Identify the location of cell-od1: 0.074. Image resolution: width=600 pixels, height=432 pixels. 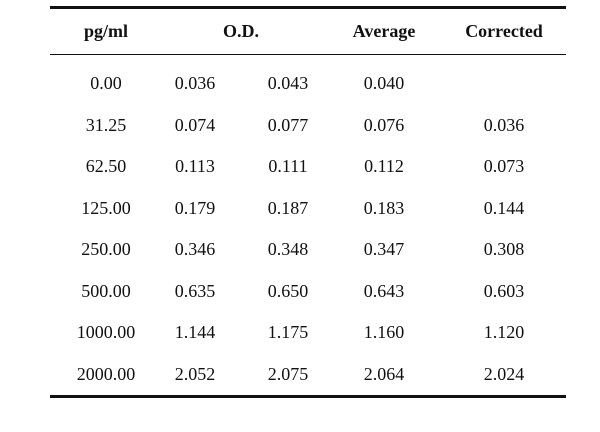
(195, 124).